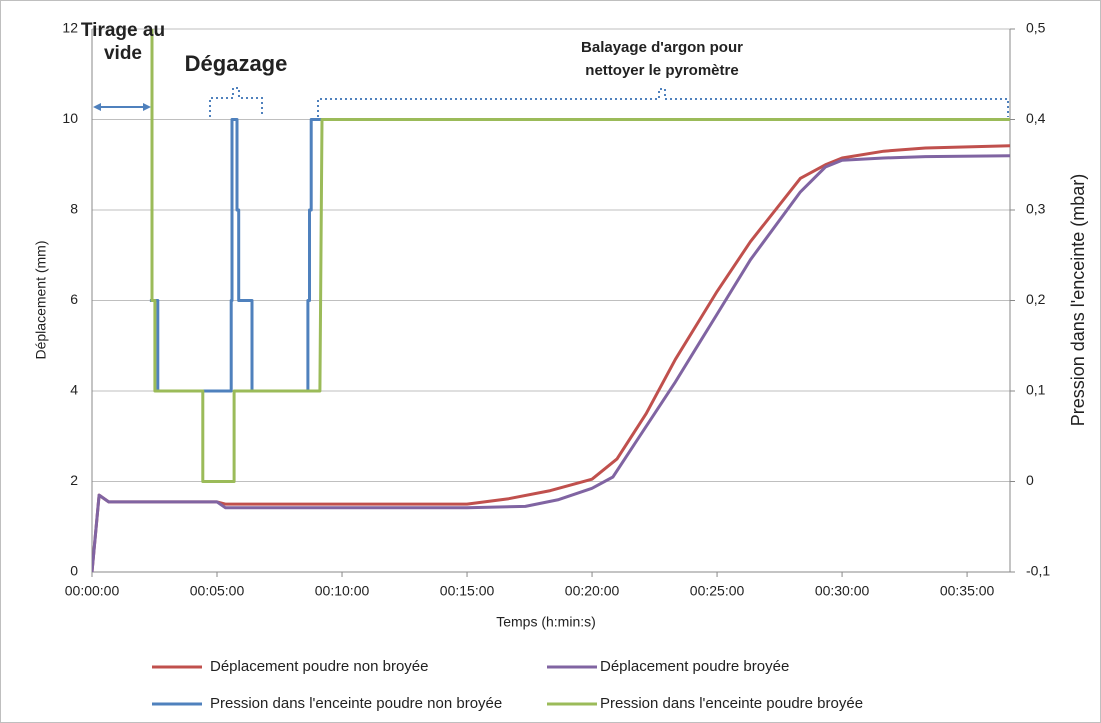 The image size is (1101, 723). Describe the element at coordinates (592, 591) in the screenshot. I see `x-tick-label: 00:20:00` at that location.